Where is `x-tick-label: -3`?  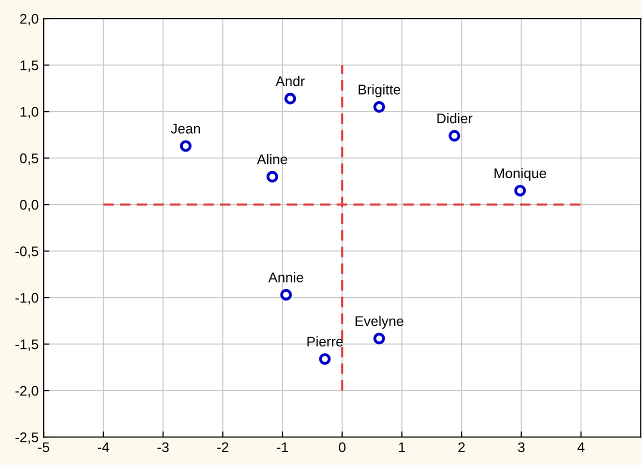 x-tick-label: -3 is located at coordinates (163, 447).